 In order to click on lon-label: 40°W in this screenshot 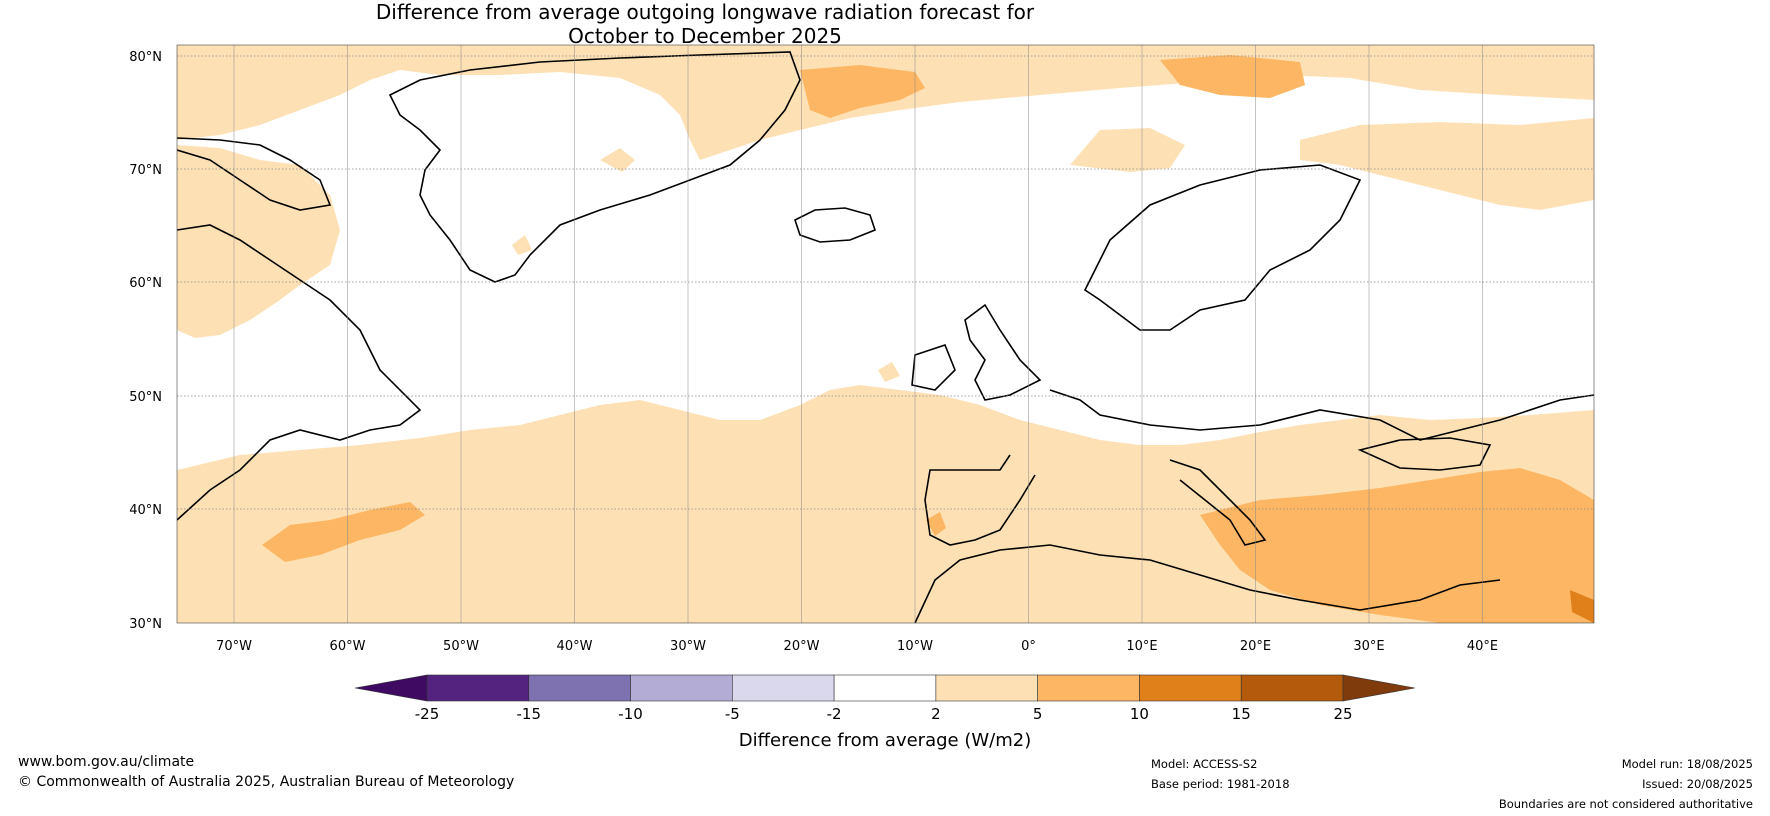, I will do `click(575, 646)`.